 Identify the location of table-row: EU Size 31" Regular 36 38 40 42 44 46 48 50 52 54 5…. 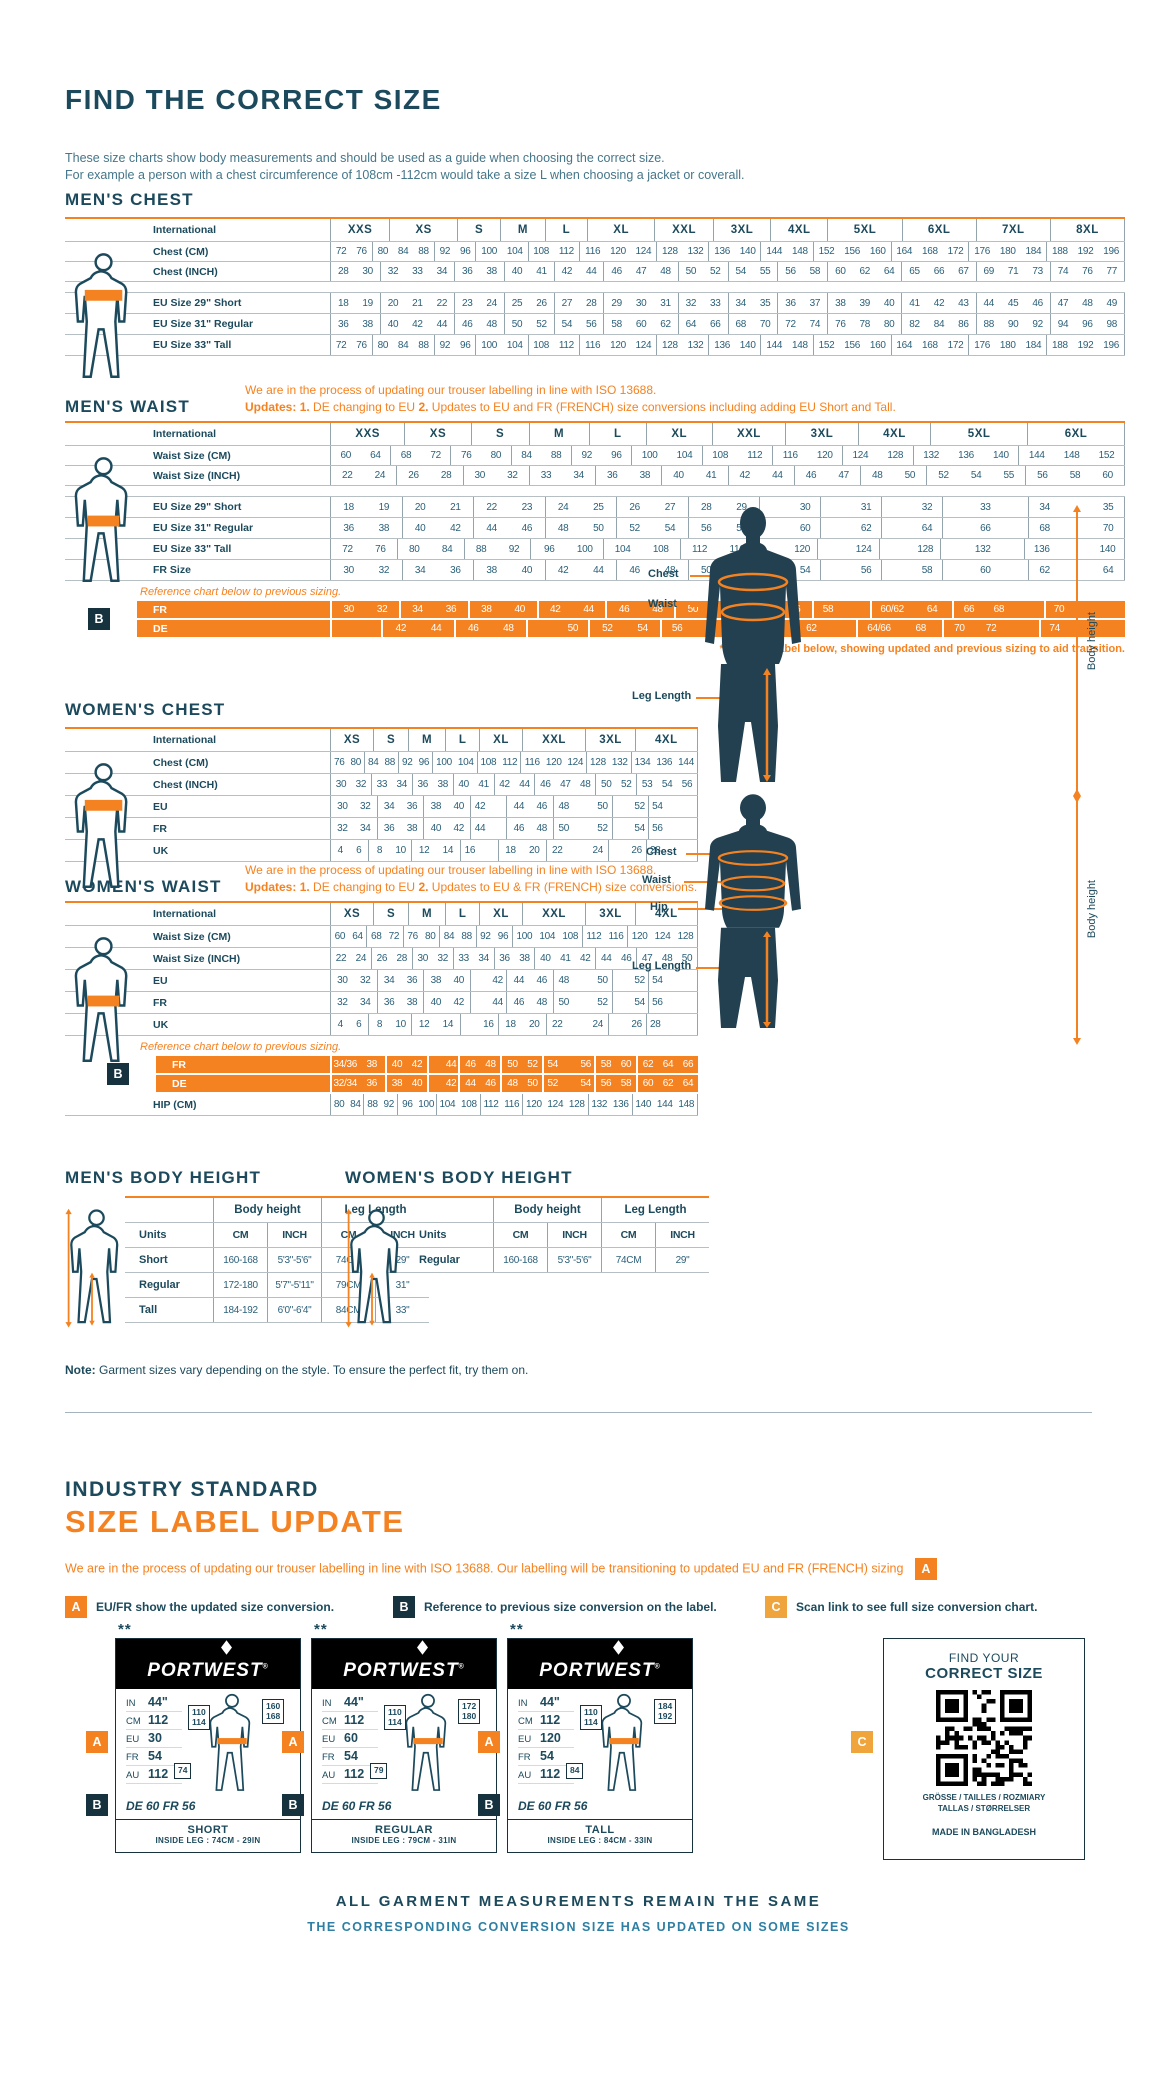
(595, 324).